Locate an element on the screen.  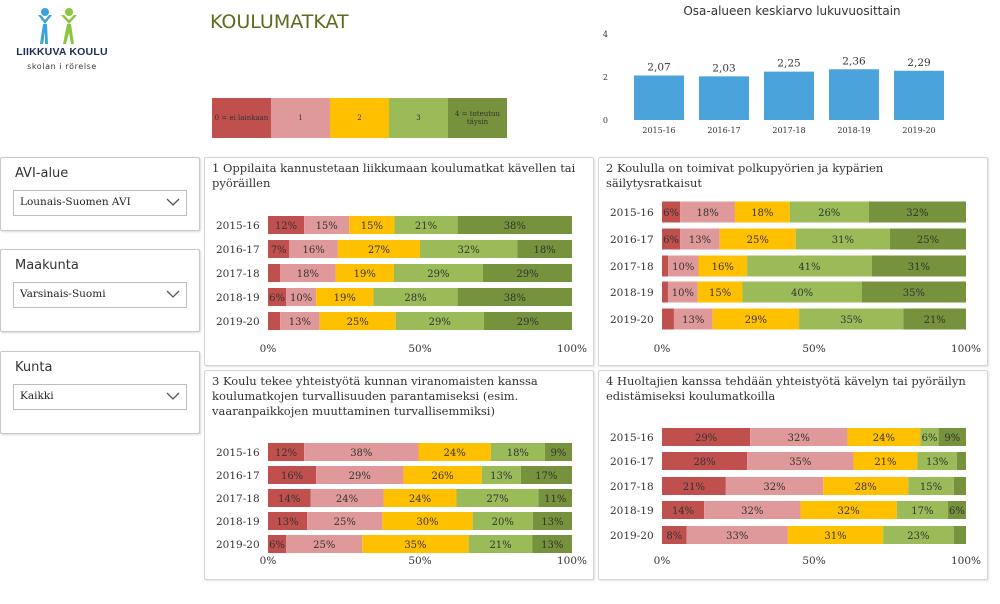
category-label: 2019-20 is located at coordinates (238, 545).